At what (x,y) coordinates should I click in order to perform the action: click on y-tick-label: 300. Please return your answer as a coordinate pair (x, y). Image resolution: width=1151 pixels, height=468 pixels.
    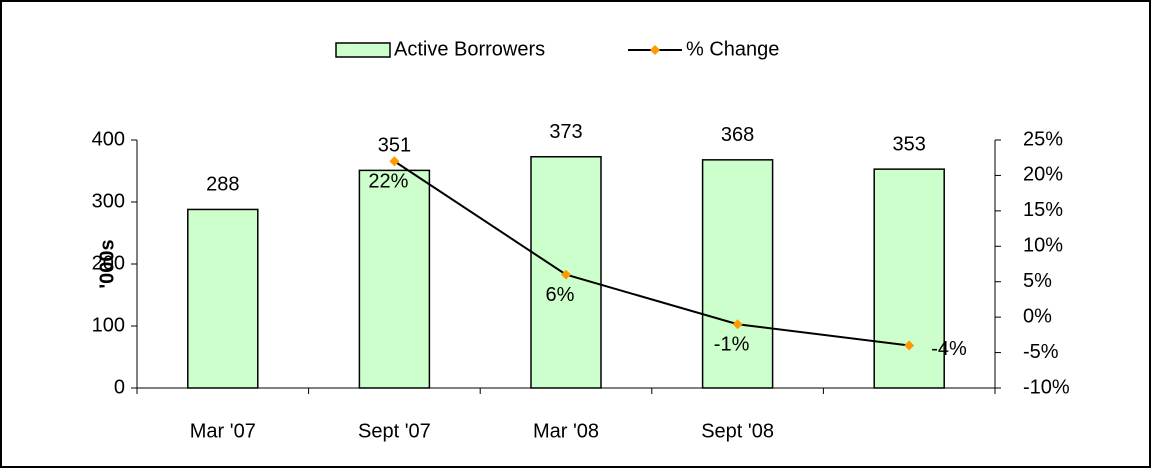
    Looking at the image, I should click on (108, 201).